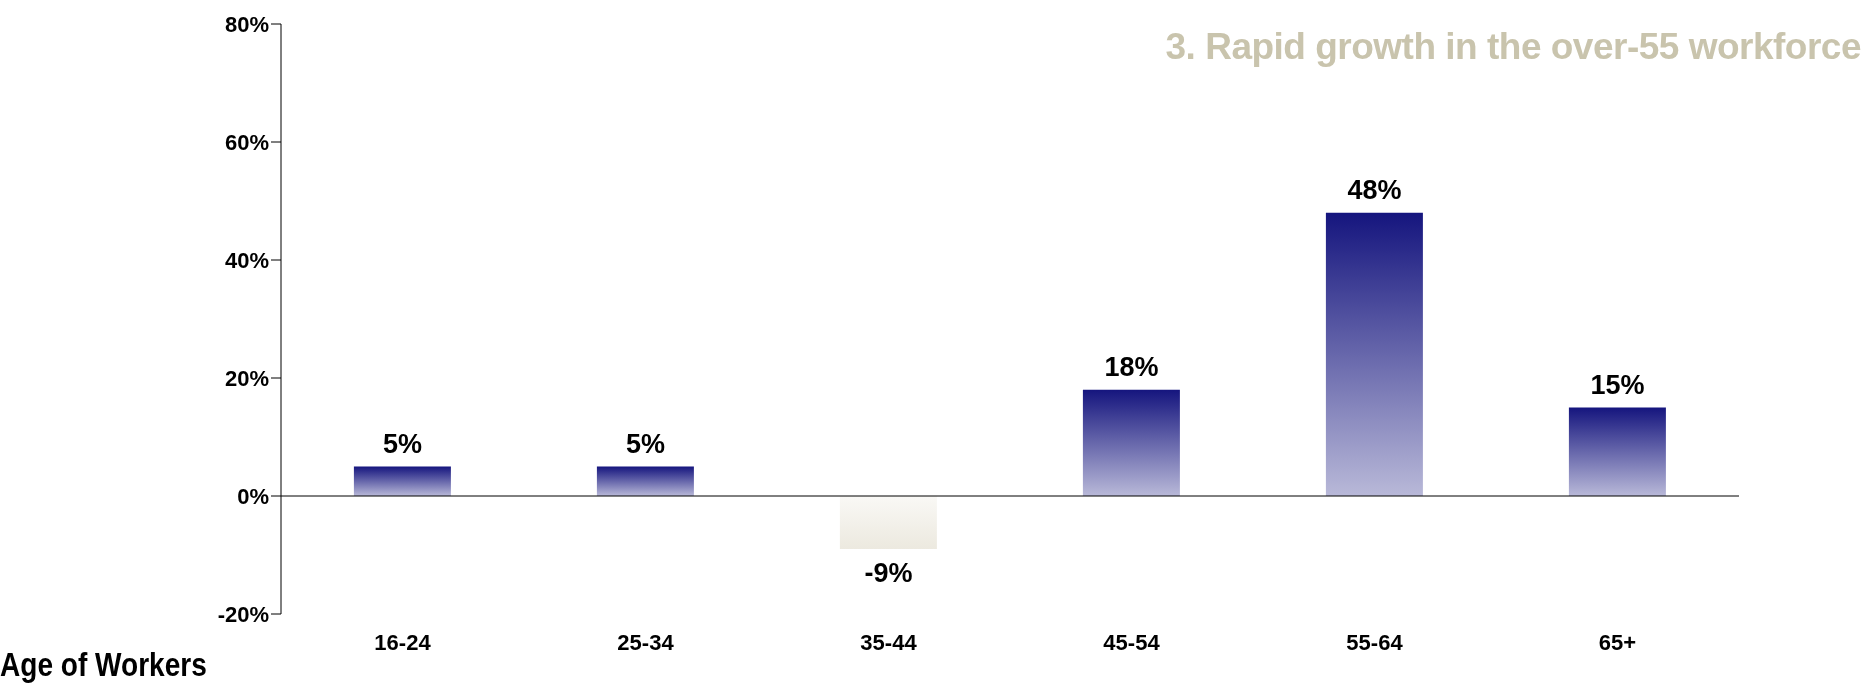  I want to click on data-label: 15%, so click(1617, 384).